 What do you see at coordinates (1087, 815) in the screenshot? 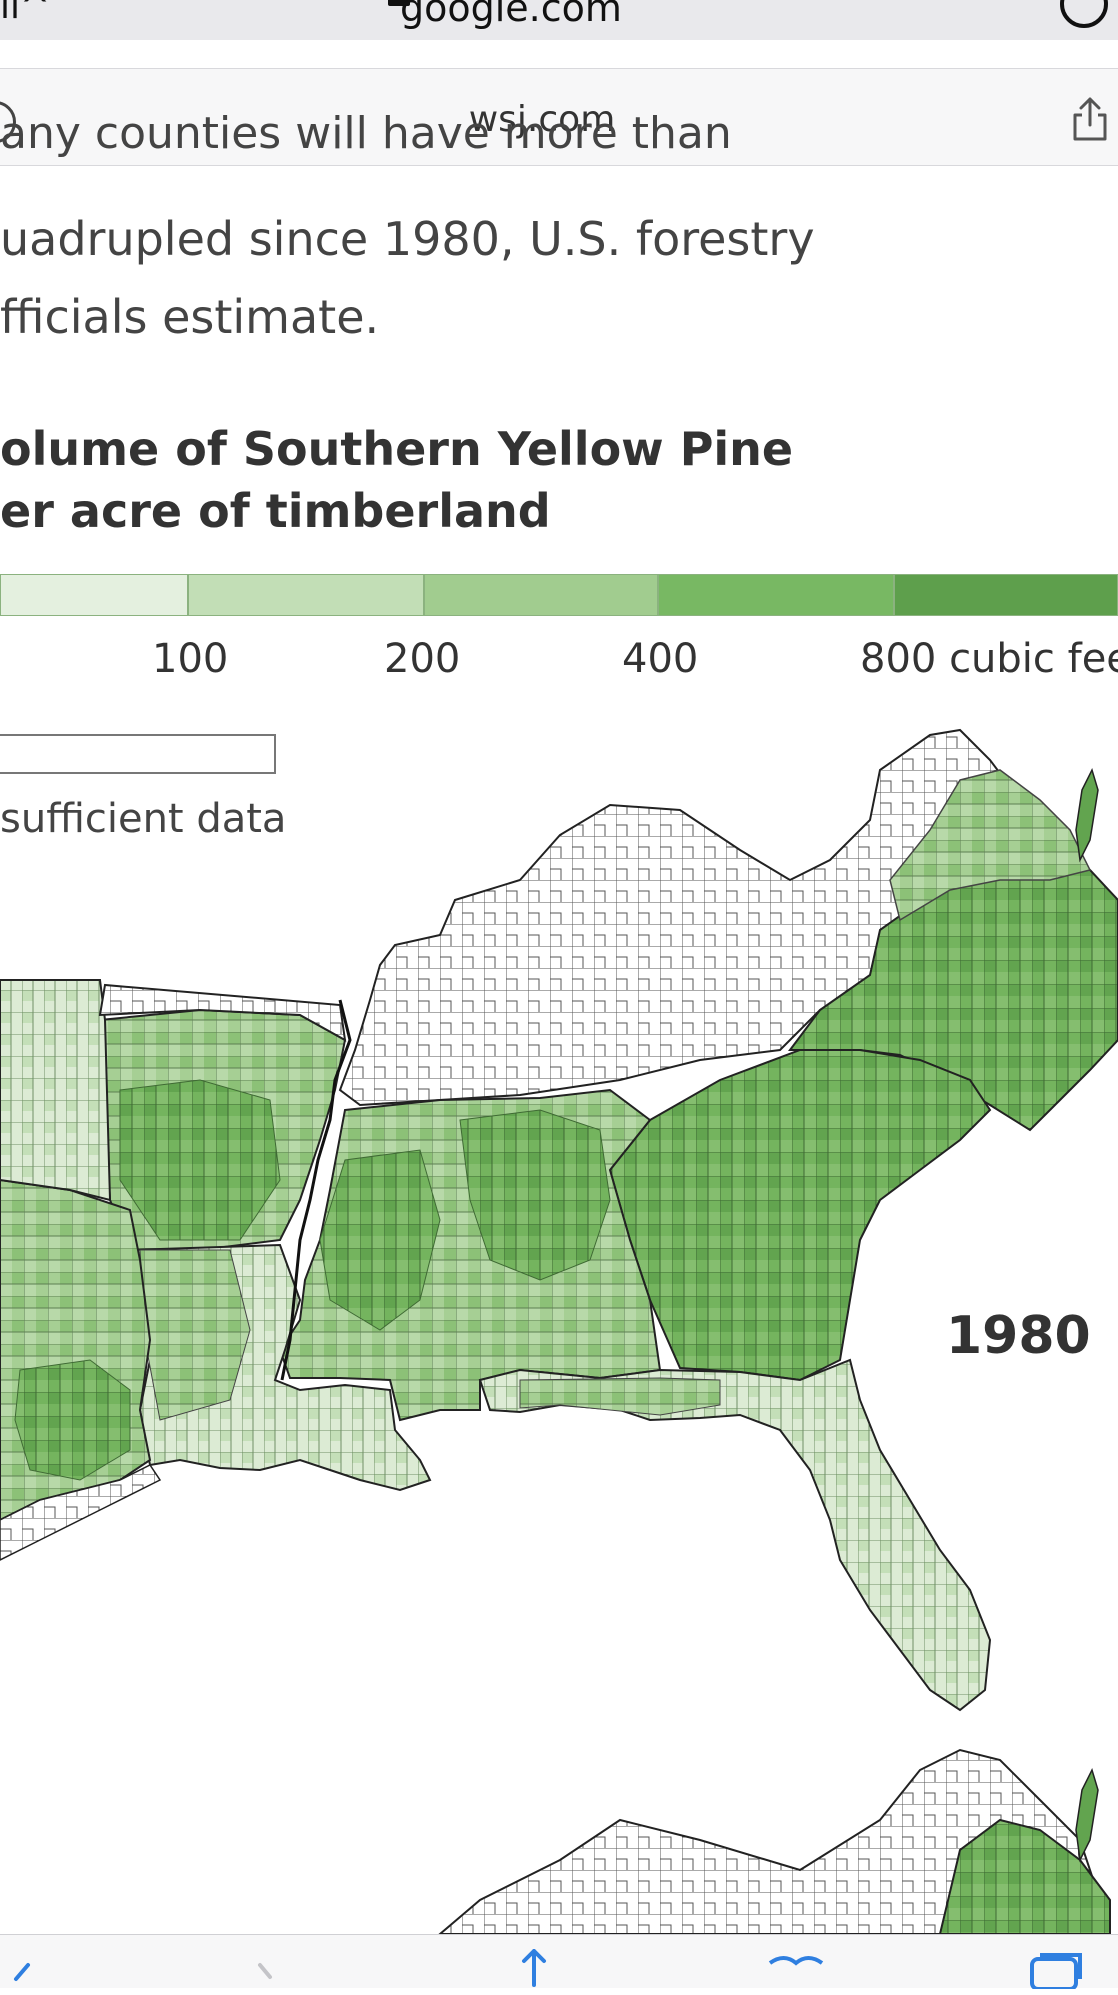
I see `island-outer-banks` at bounding box center [1087, 815].